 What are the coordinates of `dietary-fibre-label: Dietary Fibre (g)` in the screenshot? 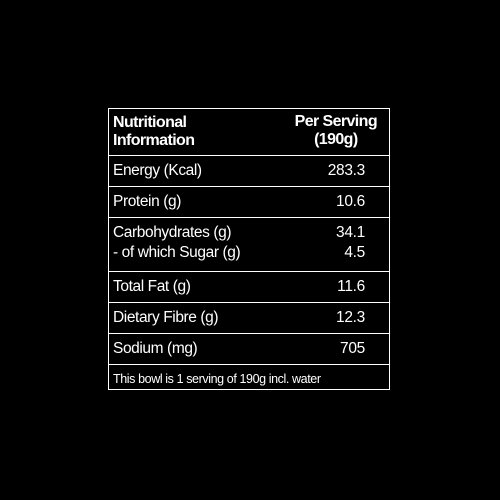 It's located at (166, 317).